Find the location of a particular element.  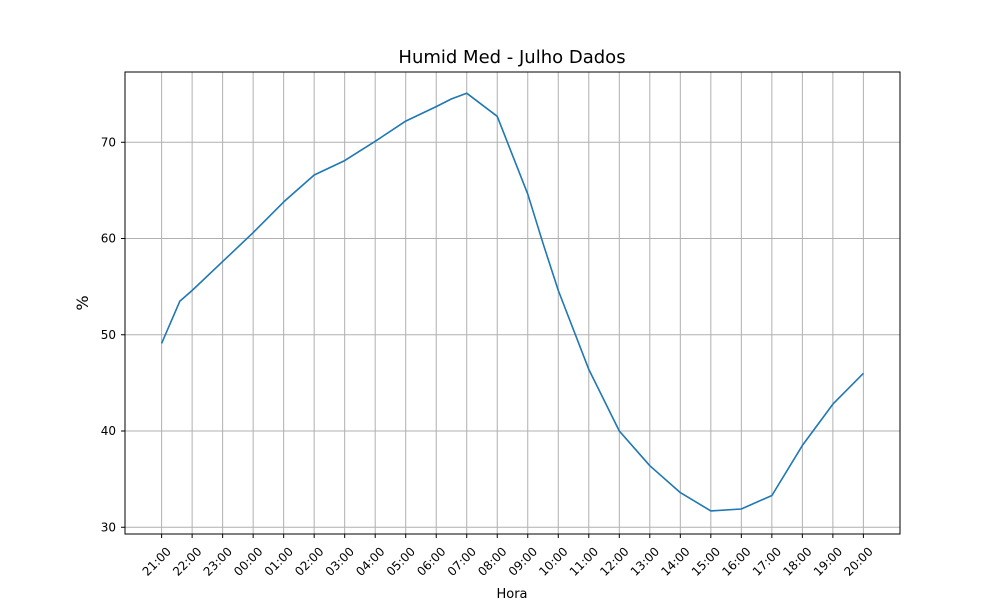

x-tick-label: 10:00 is located at coordinates (553, 561).